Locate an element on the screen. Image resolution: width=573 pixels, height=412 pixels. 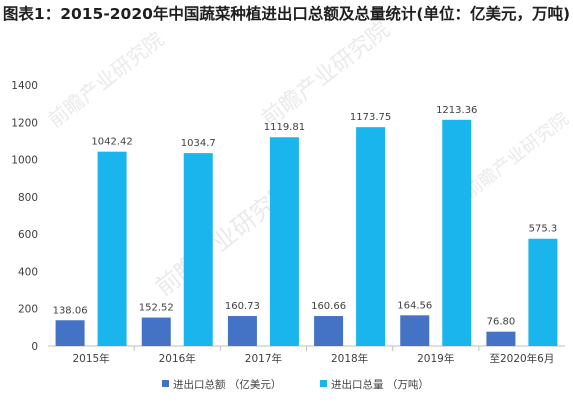
y-tick-label: 1000 is located at coordinates (24, 161).